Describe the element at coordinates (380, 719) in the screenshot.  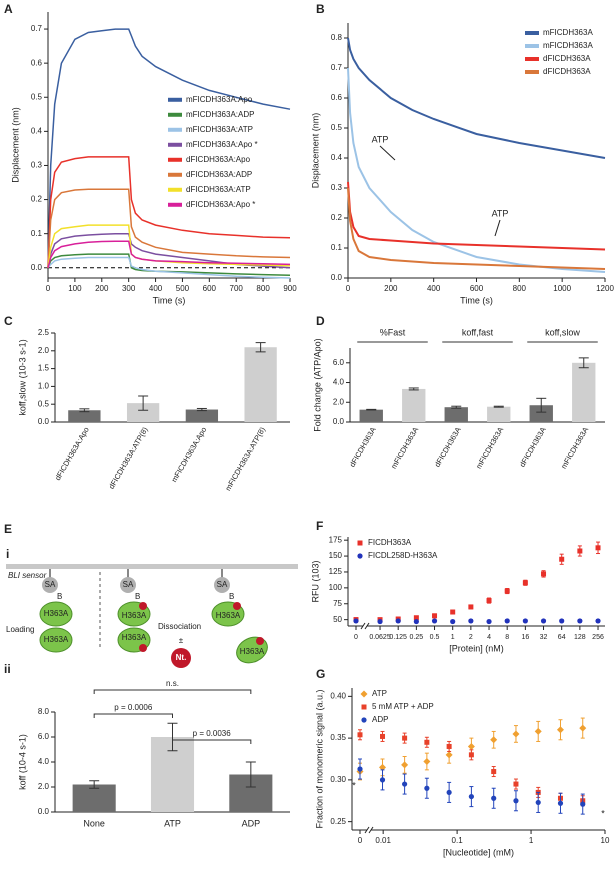
I see `legend-label: ADP` at that location.